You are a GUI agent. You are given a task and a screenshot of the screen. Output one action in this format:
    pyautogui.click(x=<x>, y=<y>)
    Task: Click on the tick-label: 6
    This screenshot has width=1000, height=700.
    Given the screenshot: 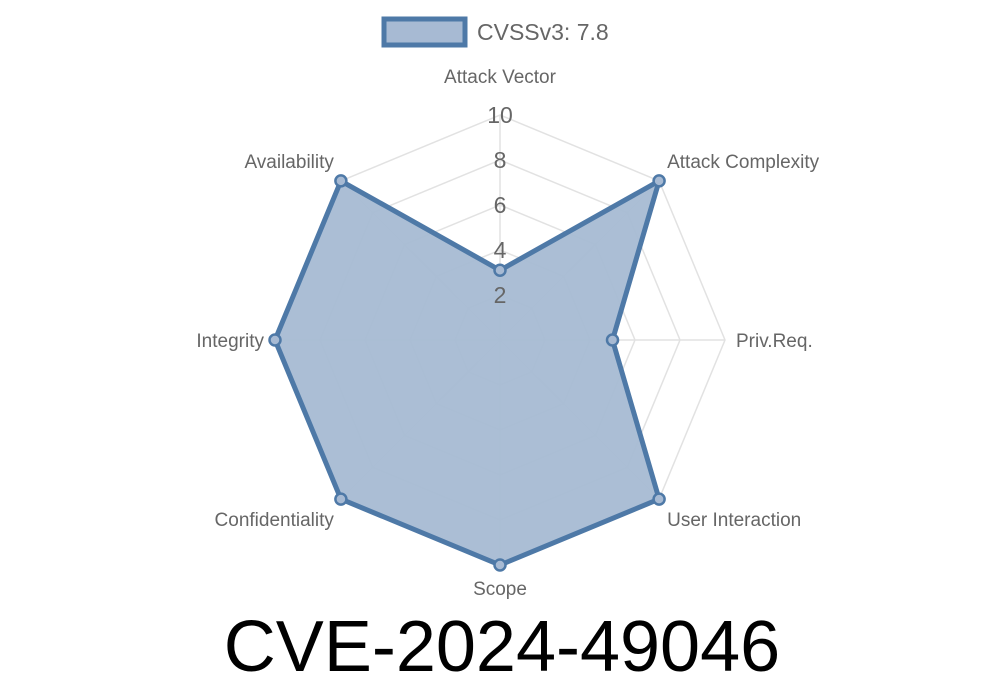 What is the action you would take?
    pyautogui.click(x=500, y=205)
    